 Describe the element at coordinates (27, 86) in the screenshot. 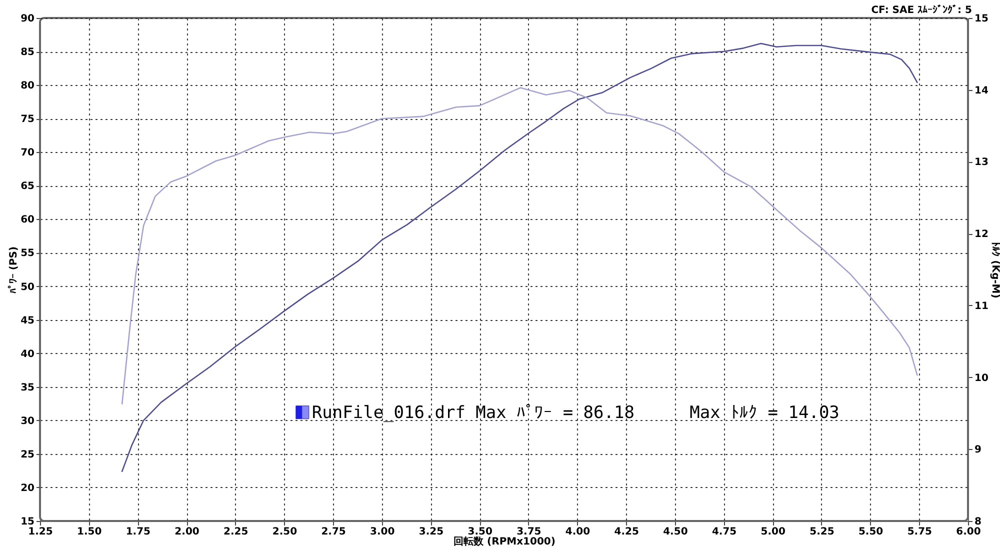

I see `y-tick-label: 80` at that location.